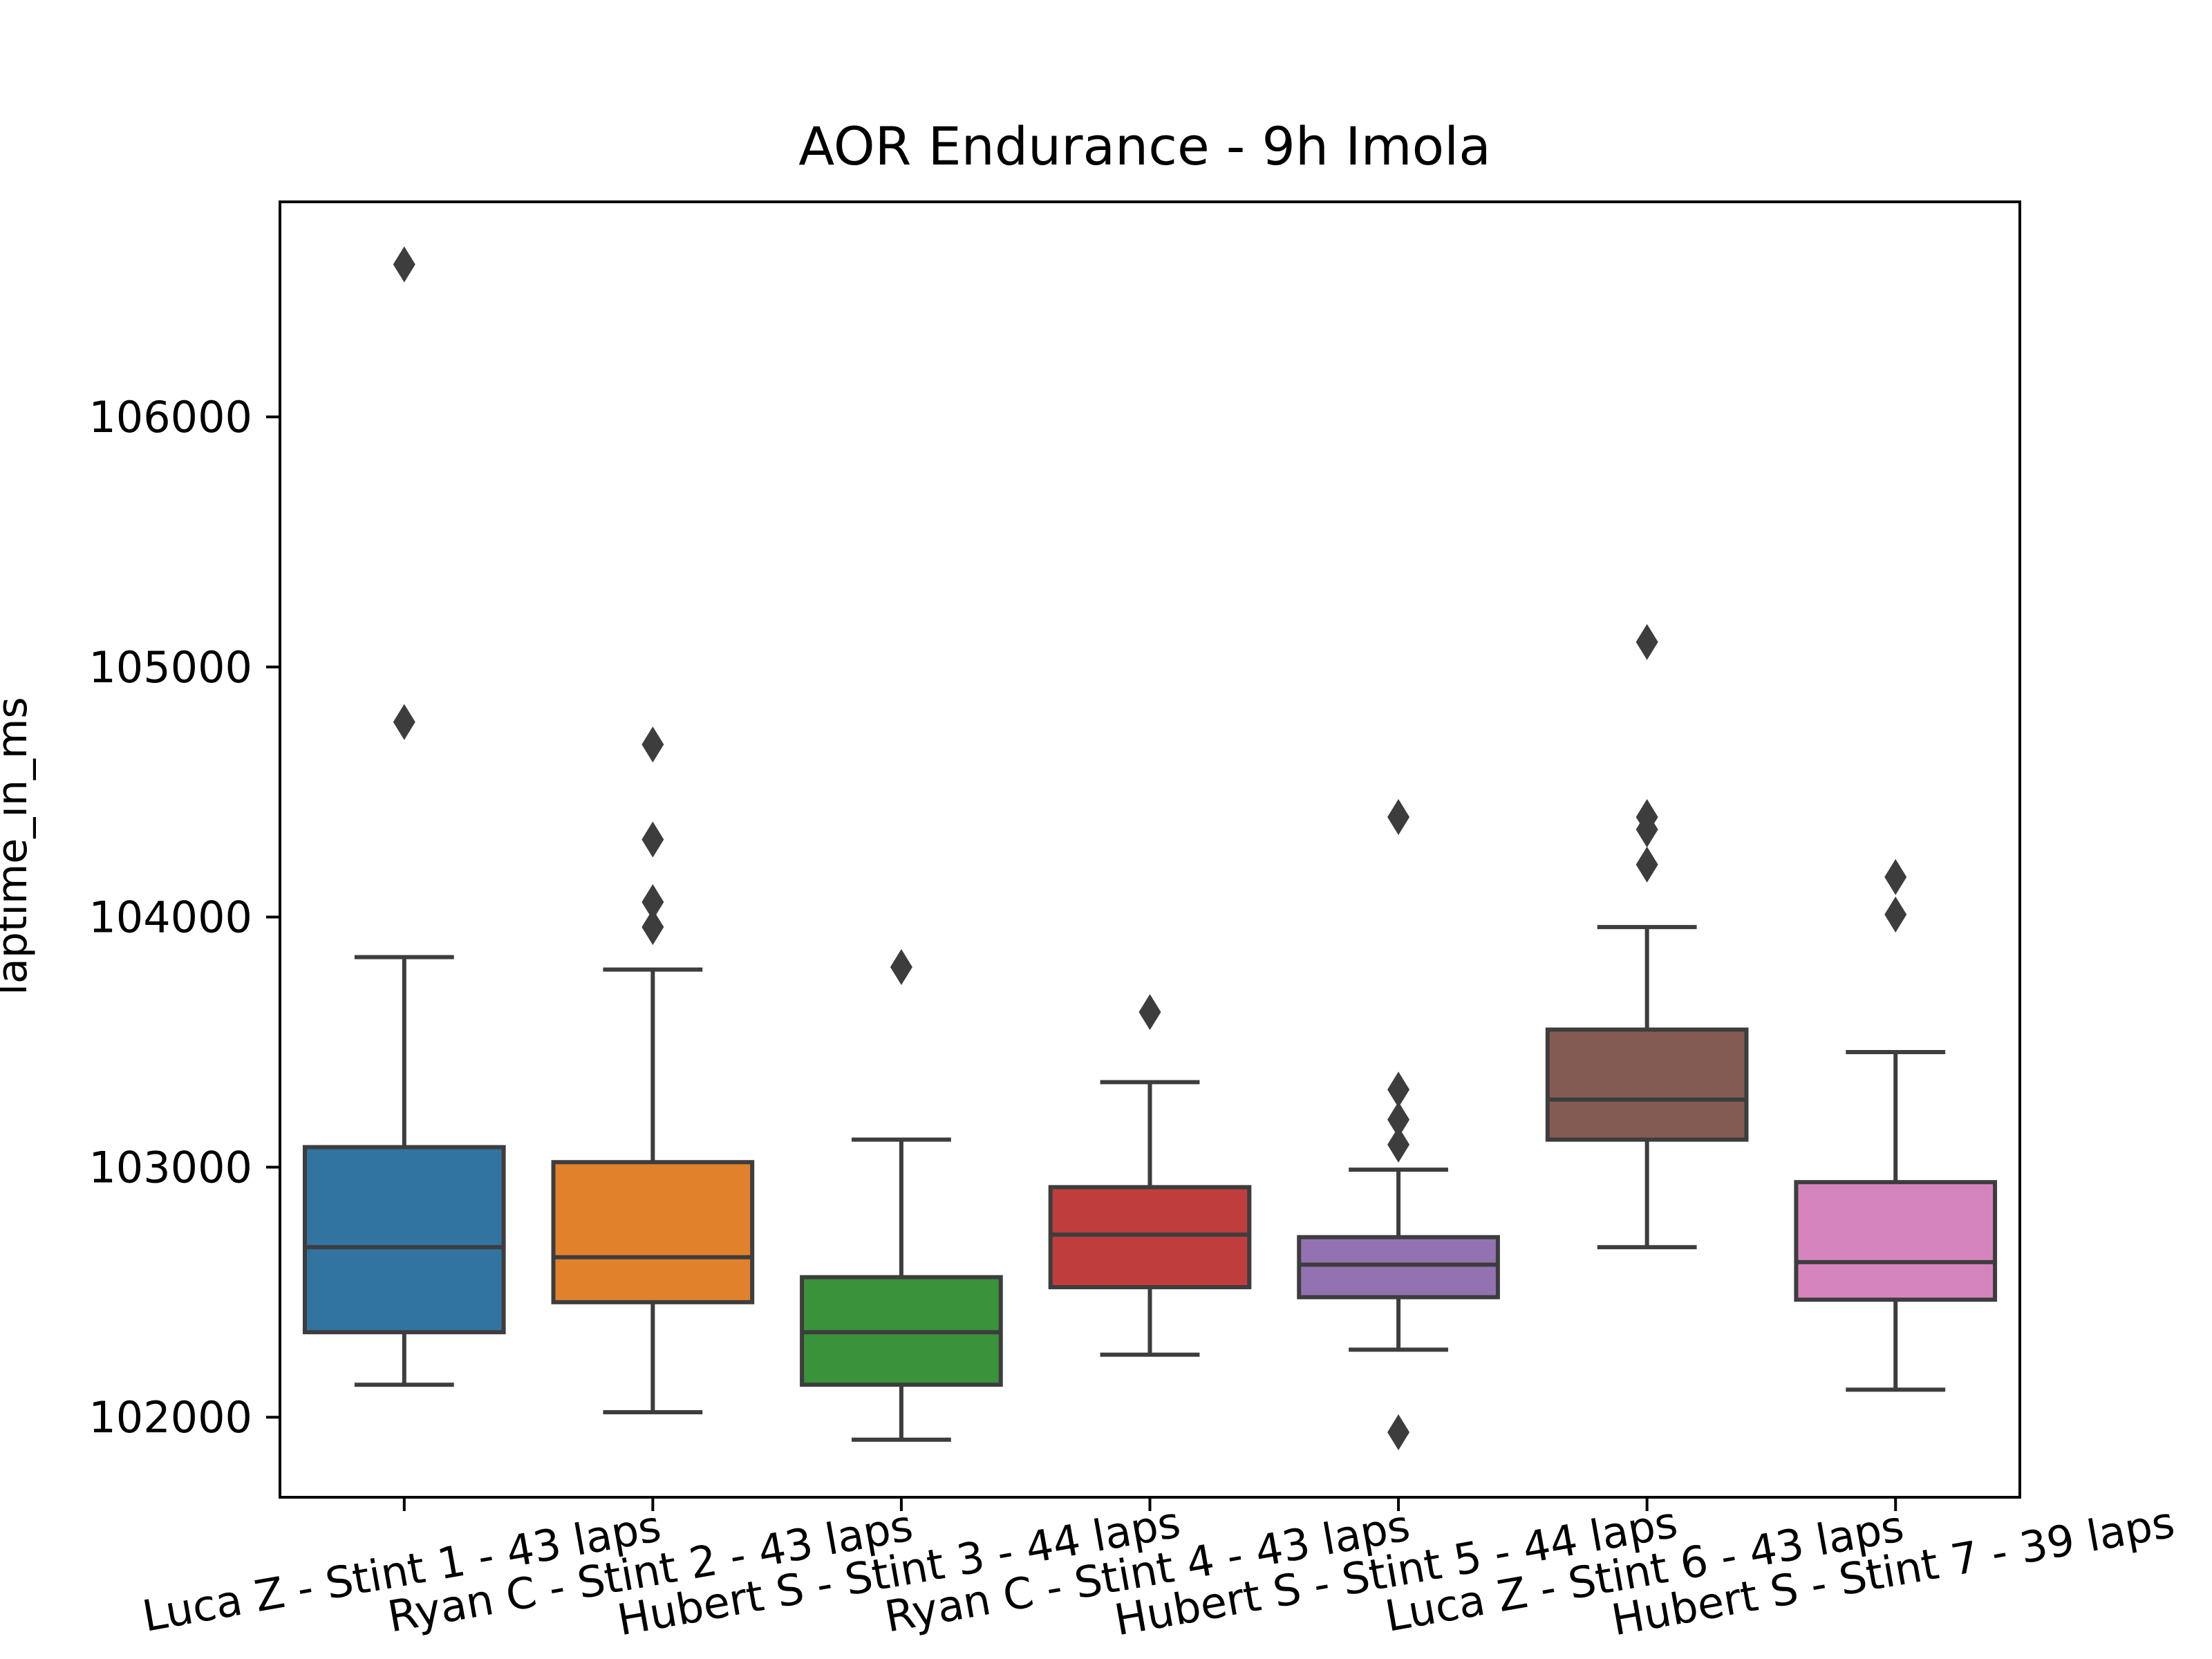  Describe the element at coordinates (170, 667) in the screenshot. I see `y-tick-label: 105000` at that location.